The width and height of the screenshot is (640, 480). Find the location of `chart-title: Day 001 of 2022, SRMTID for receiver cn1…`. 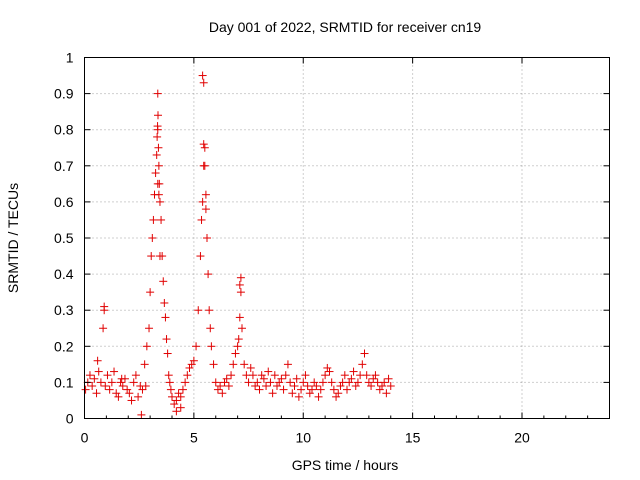

chart-title: Day 001 of 2022, SRMTID for receiver cn1… is located at coordinates (345, 27).